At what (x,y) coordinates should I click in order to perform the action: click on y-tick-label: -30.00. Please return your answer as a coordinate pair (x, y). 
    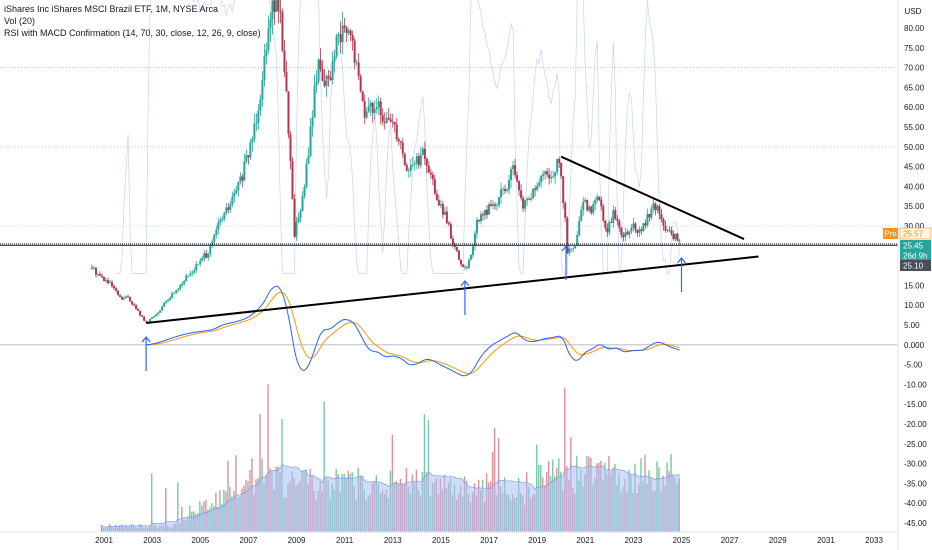
    Looking at the image, I should click on (915, 464).